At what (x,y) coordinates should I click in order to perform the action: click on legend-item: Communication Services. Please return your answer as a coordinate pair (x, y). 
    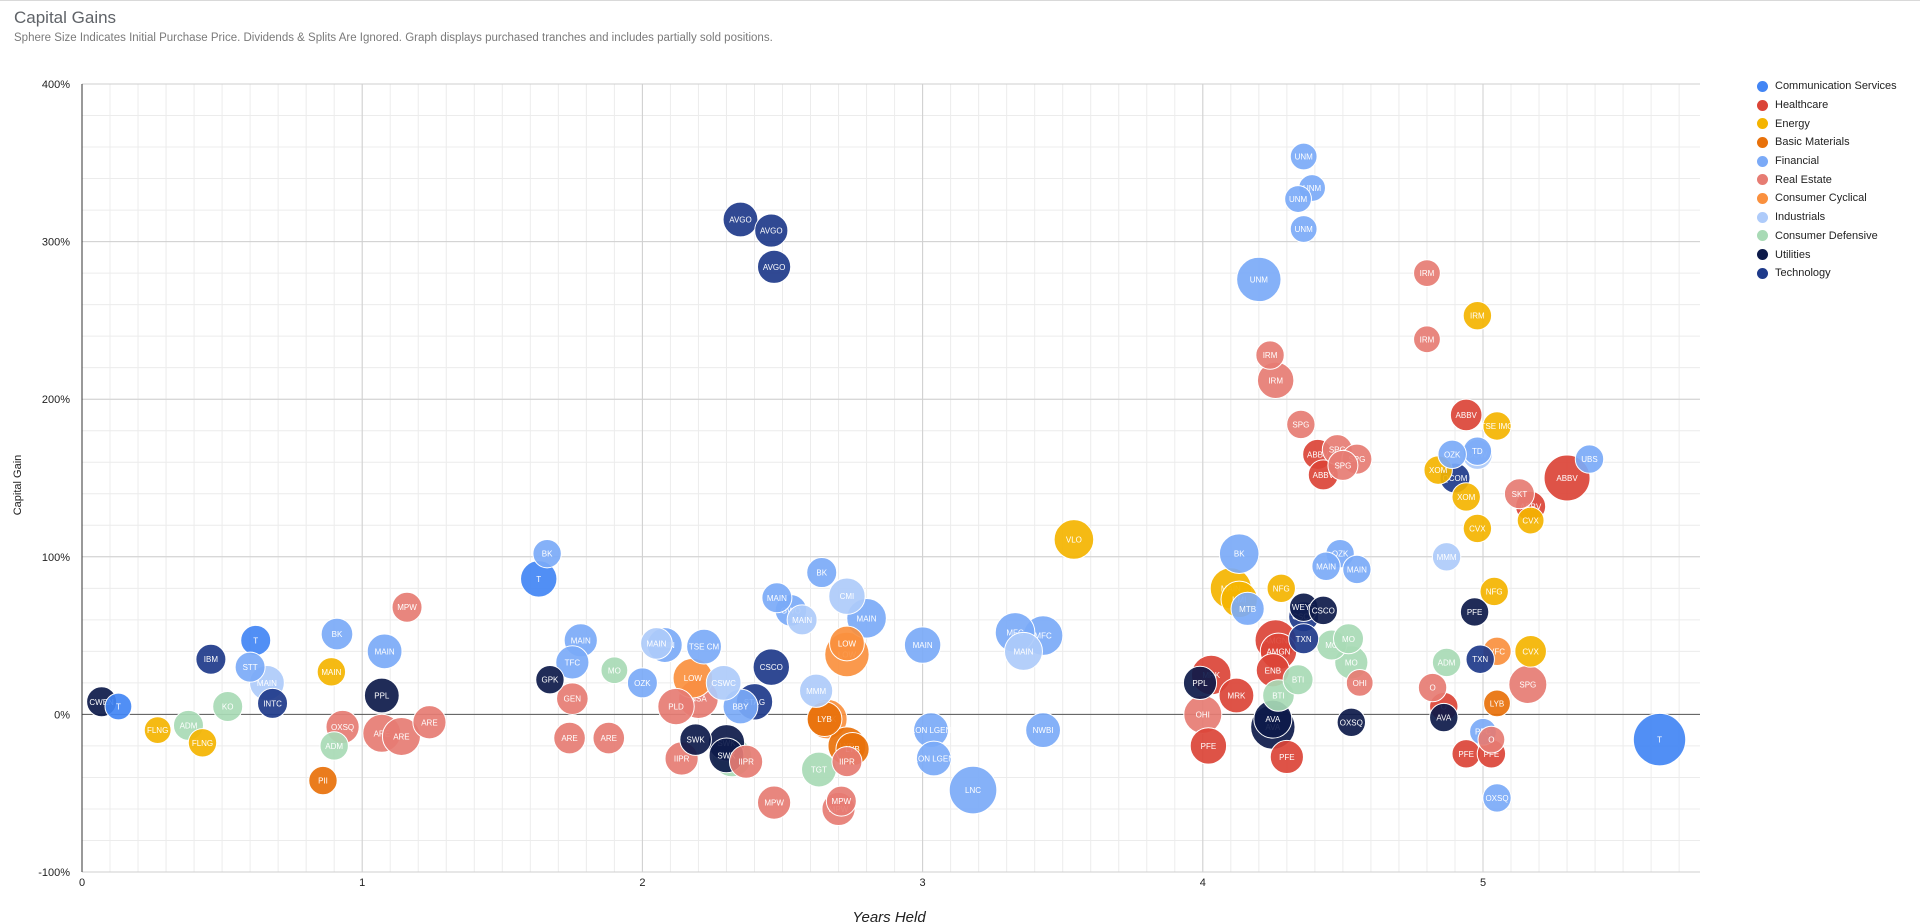
    Looking at the image, I should click on (1827, 86).